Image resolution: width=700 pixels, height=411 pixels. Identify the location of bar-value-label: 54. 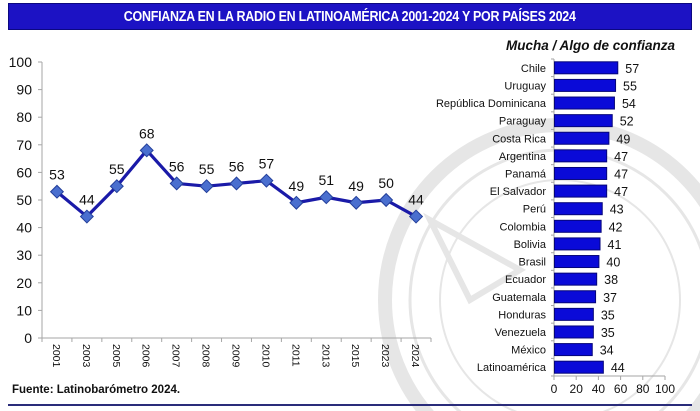
(629, 104).